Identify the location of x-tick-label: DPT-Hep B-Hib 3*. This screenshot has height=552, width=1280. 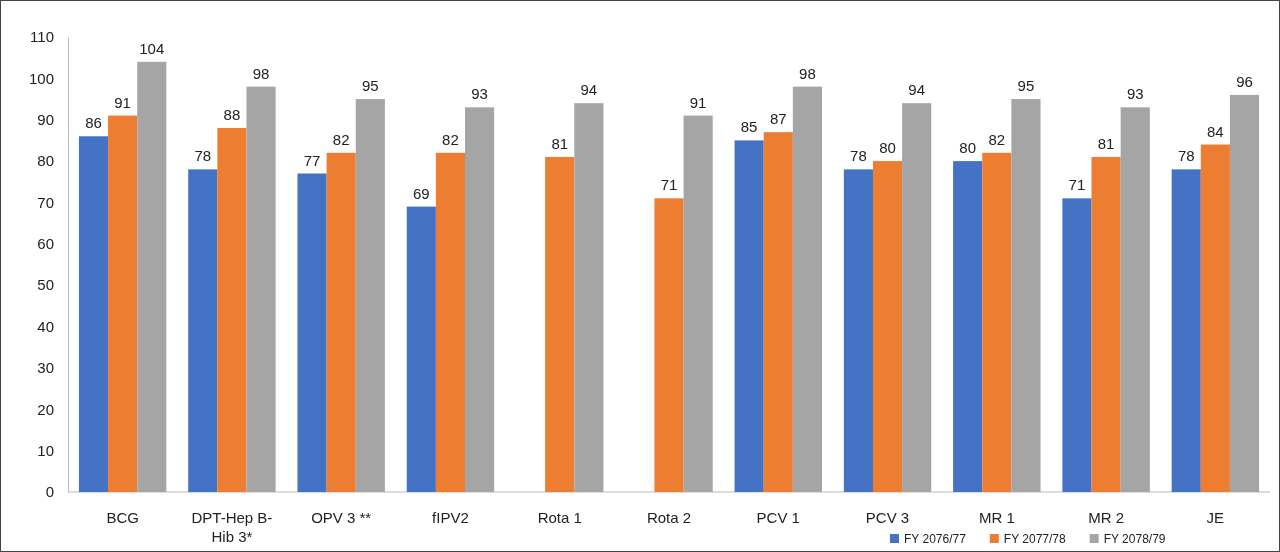
(232, 527).